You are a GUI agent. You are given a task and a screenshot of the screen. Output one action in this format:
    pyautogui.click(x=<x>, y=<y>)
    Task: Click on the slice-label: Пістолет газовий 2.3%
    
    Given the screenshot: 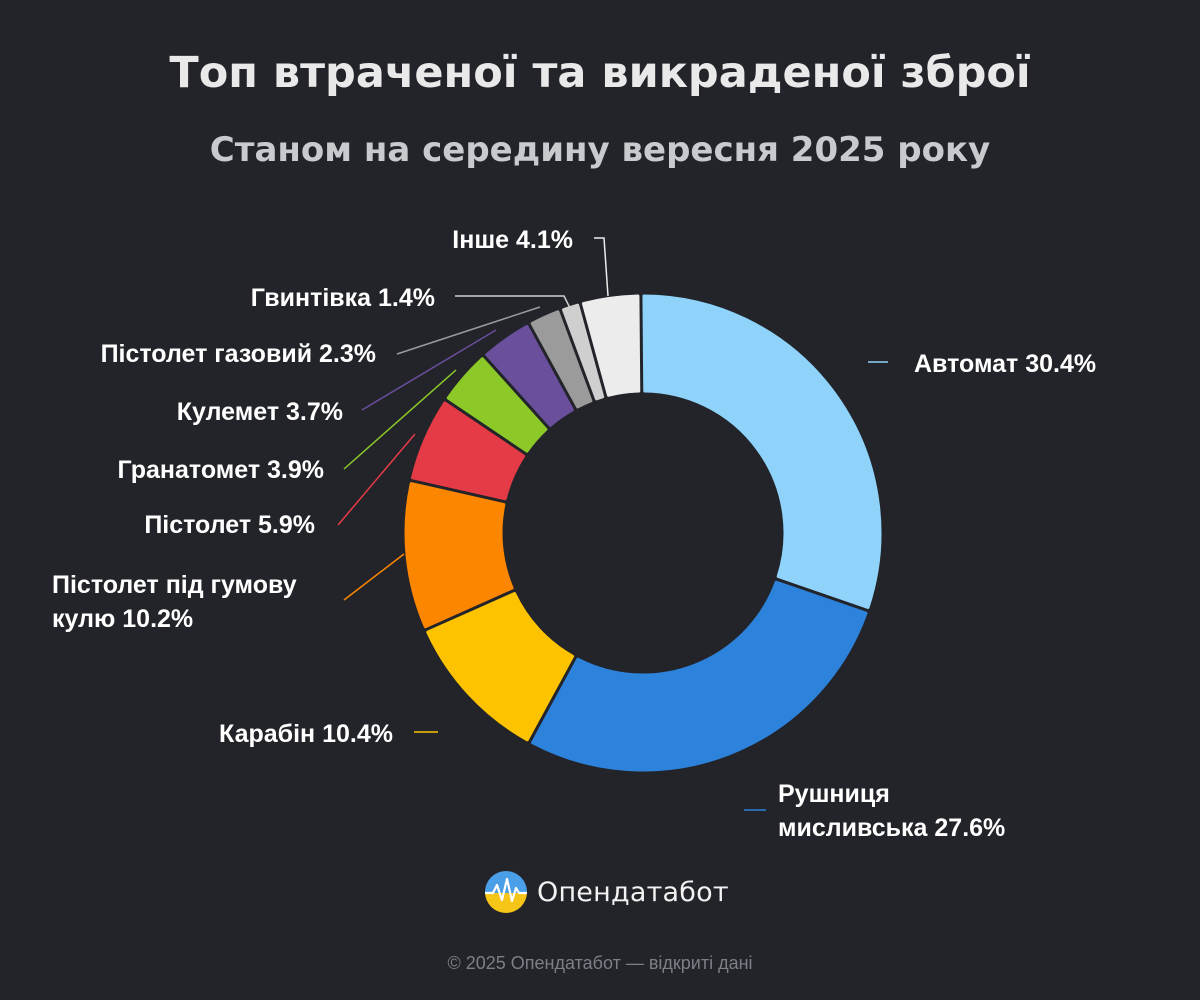 What is the action you would take?
    pyautogui.click(x=238, y=354)
    